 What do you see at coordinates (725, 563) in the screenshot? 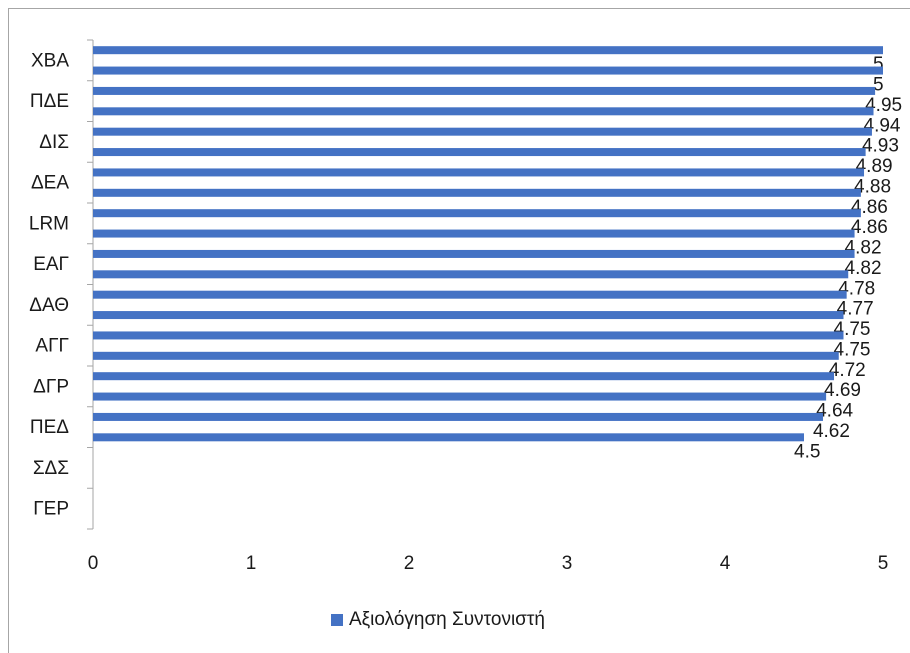
I see `x-tick-label: 4` at bounding box center [725, 563].